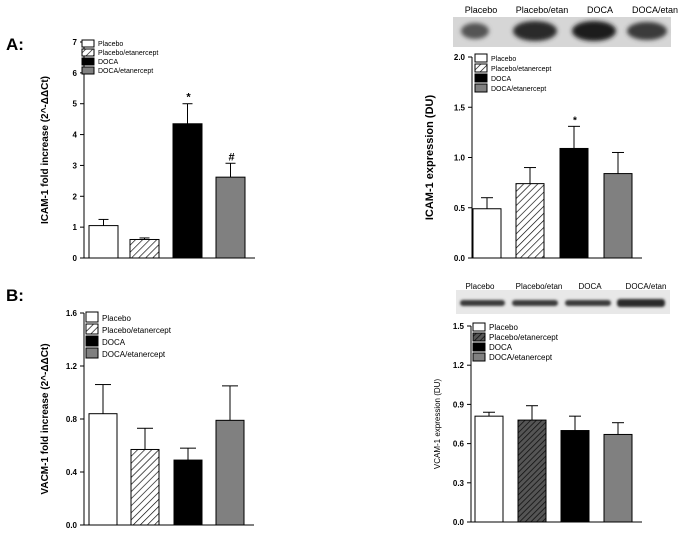 This screenshot has width=692, height=534. Describe the element at coordinates (460, 208) in the screenshot. I see `y-tick-label: 0.5` at that location.